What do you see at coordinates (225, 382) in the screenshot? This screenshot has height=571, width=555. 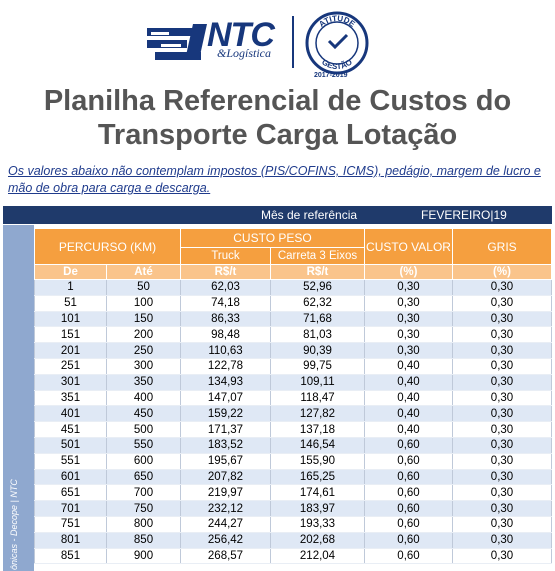 I see `cell-truck: 134,93` at bounding box center [225, 382].